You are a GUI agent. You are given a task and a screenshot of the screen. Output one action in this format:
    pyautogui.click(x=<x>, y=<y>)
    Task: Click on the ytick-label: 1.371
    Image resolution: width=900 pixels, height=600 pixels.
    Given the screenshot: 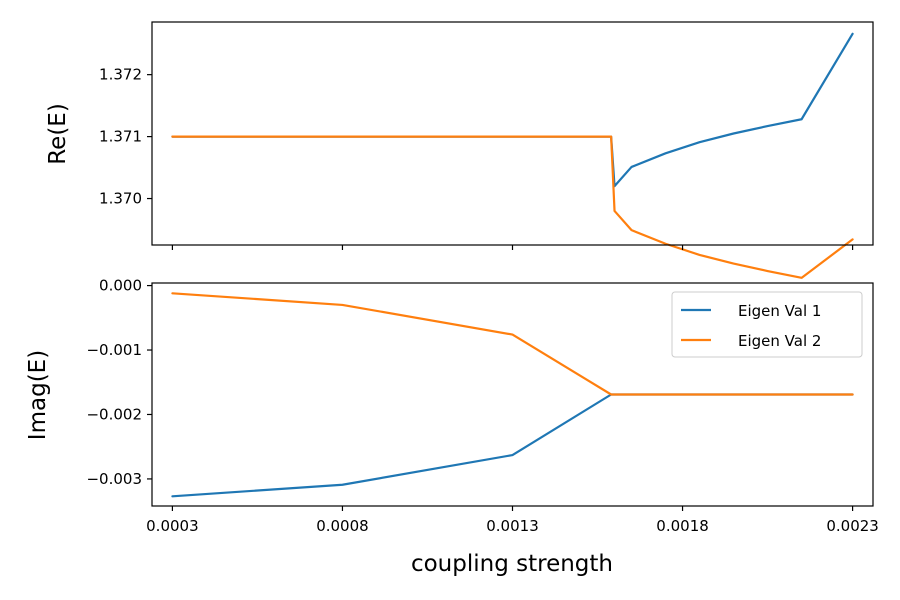 What is the action you would take?
    pyautogui.click(x=120, y=137)
    